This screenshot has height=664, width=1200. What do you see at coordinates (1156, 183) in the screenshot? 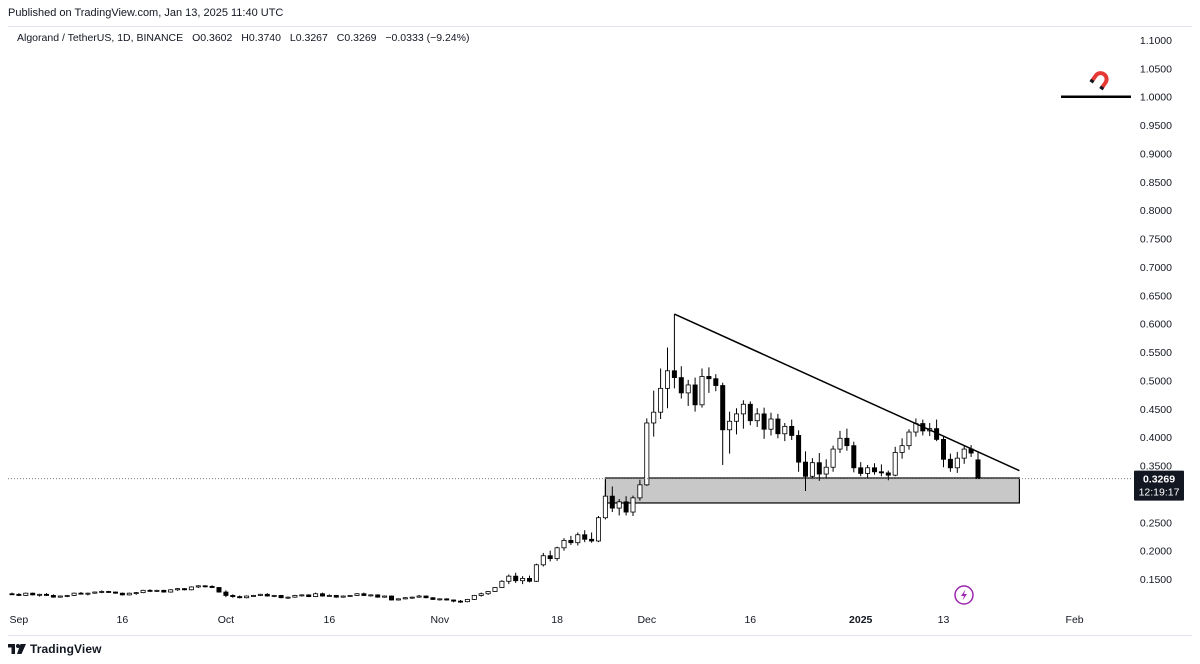
I see `y-tick-label: 0.8500` at bounding box center [1156, 183].